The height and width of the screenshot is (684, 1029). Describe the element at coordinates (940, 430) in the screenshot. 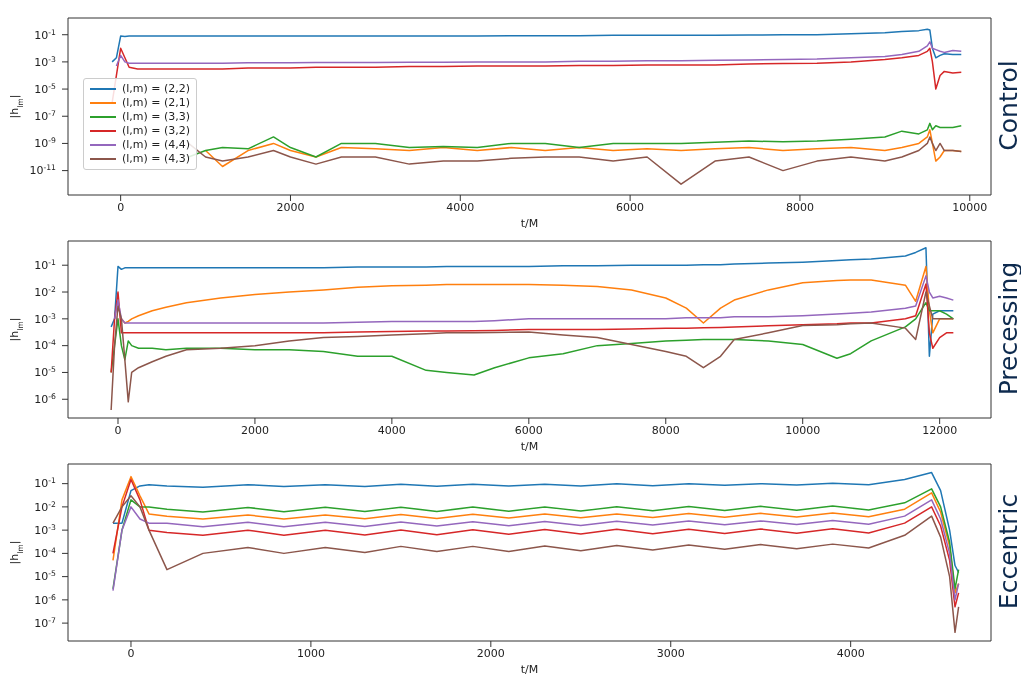

I see `x-tick-label: 12000` at that location.